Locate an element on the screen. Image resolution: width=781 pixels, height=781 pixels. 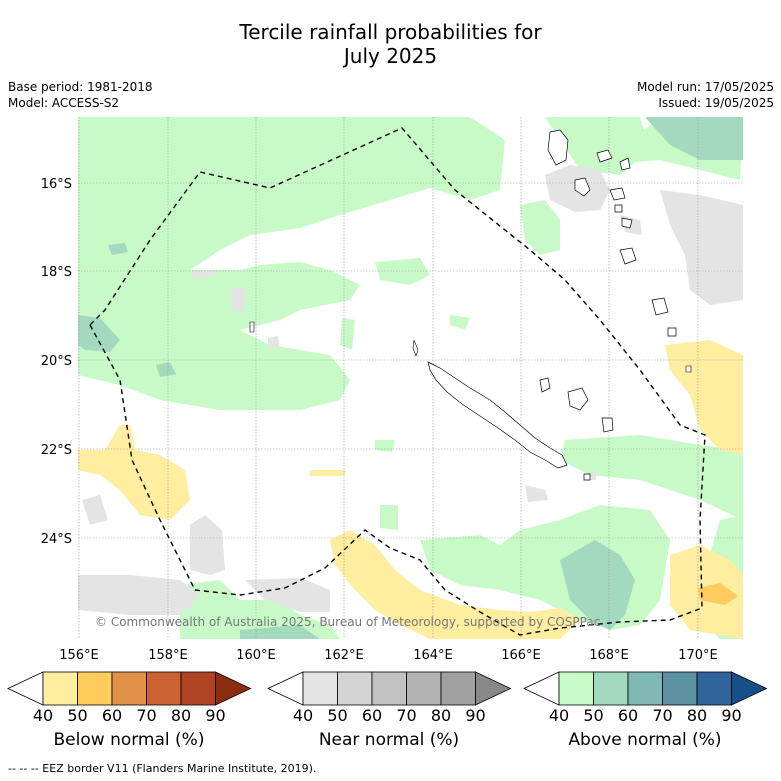
issued-date: Issued: 19/05/2025 is located at coordinates (716, 103).